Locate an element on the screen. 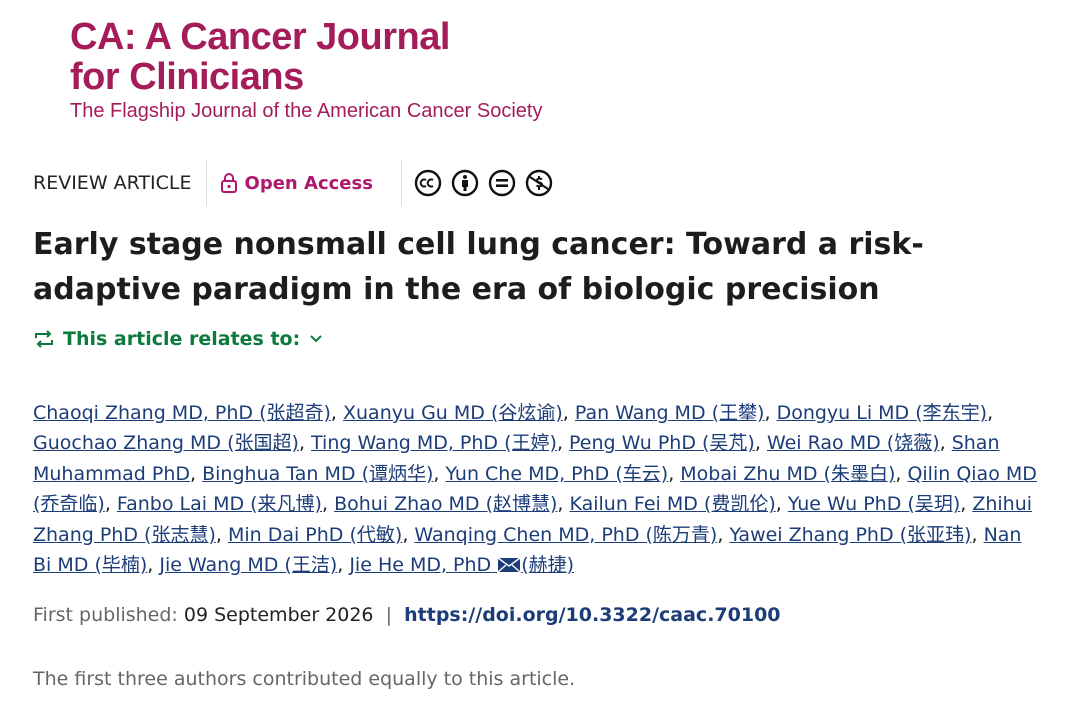  author-link: Yawei Zhang PhD (张亚玮) is located at coordinates (850, 535).